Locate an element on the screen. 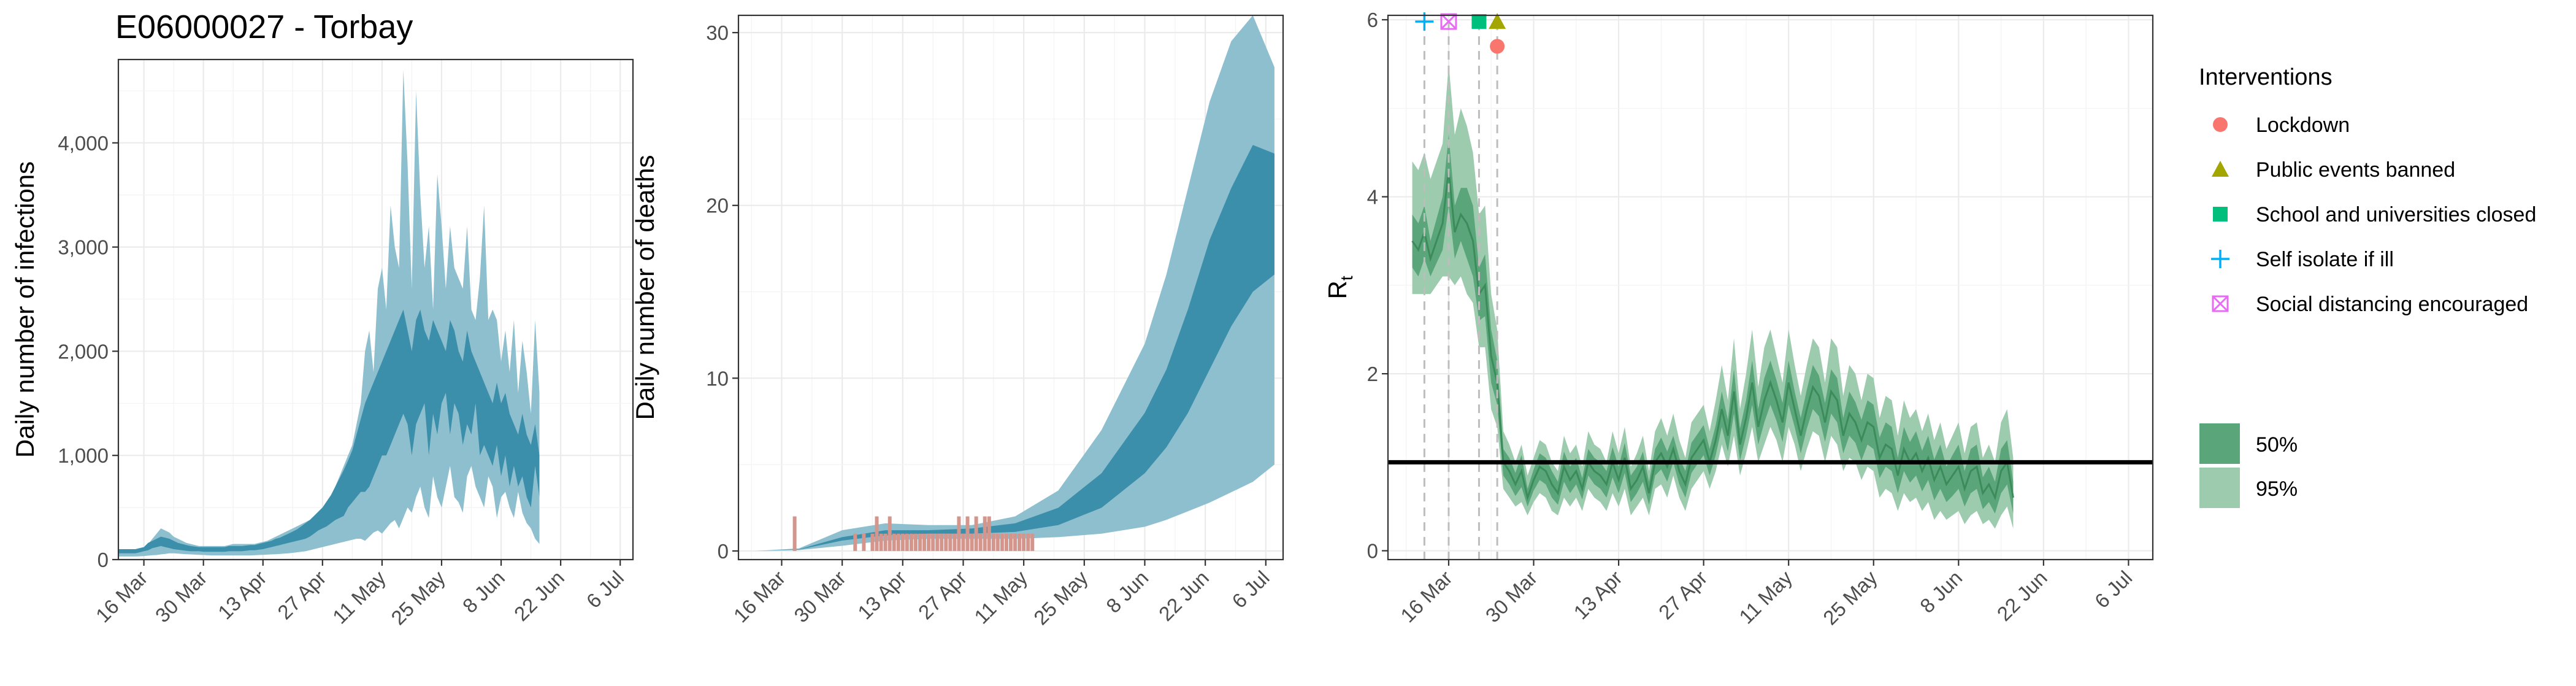 The height and width of the screenshot is (686, 2576). infections-panel-border is located at coordinates (375, 309).